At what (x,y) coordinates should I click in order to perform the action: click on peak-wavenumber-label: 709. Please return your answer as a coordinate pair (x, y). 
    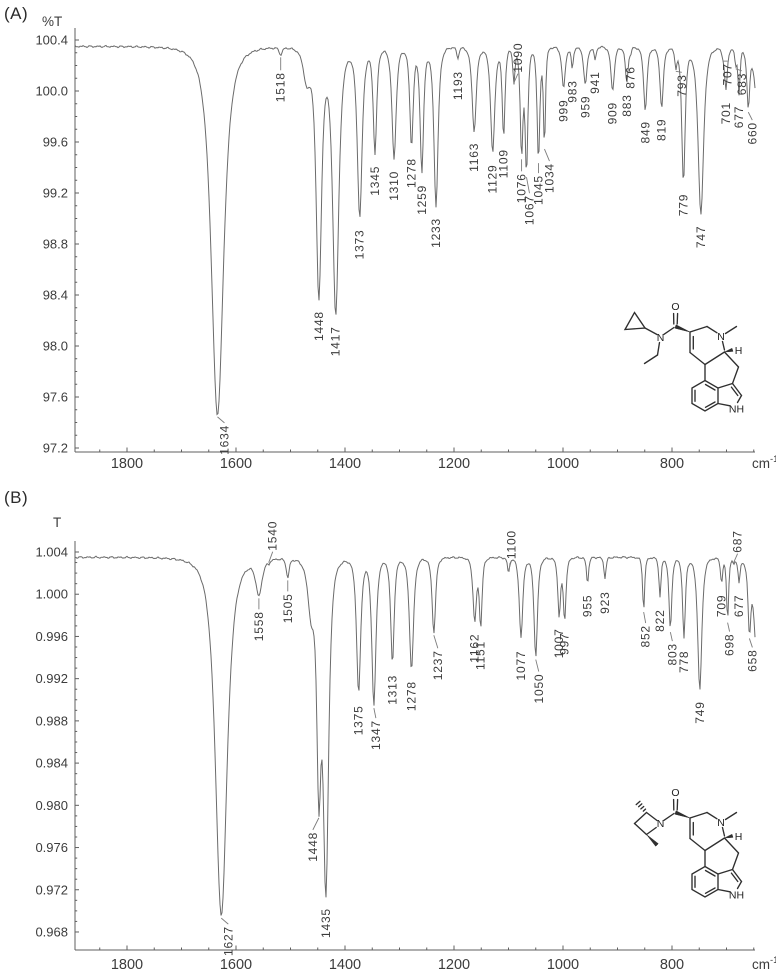
    Looking at the image, I should click on (722, 606).